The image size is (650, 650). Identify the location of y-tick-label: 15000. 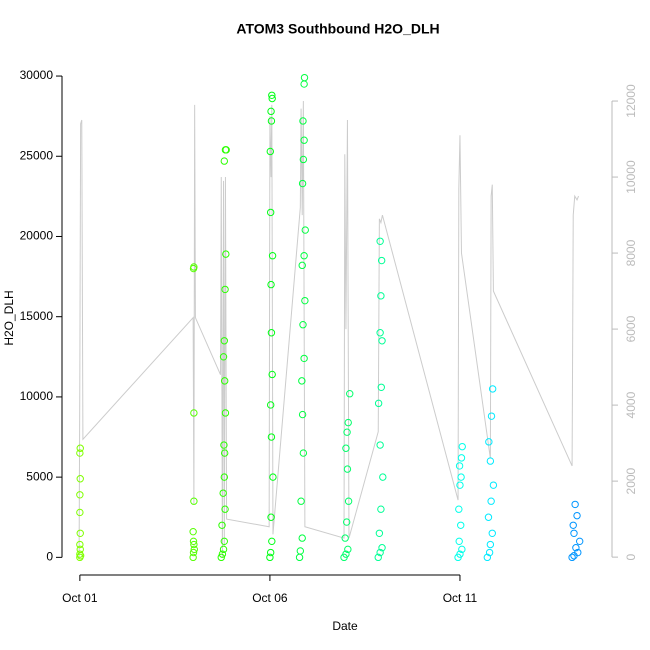
(37, 316).